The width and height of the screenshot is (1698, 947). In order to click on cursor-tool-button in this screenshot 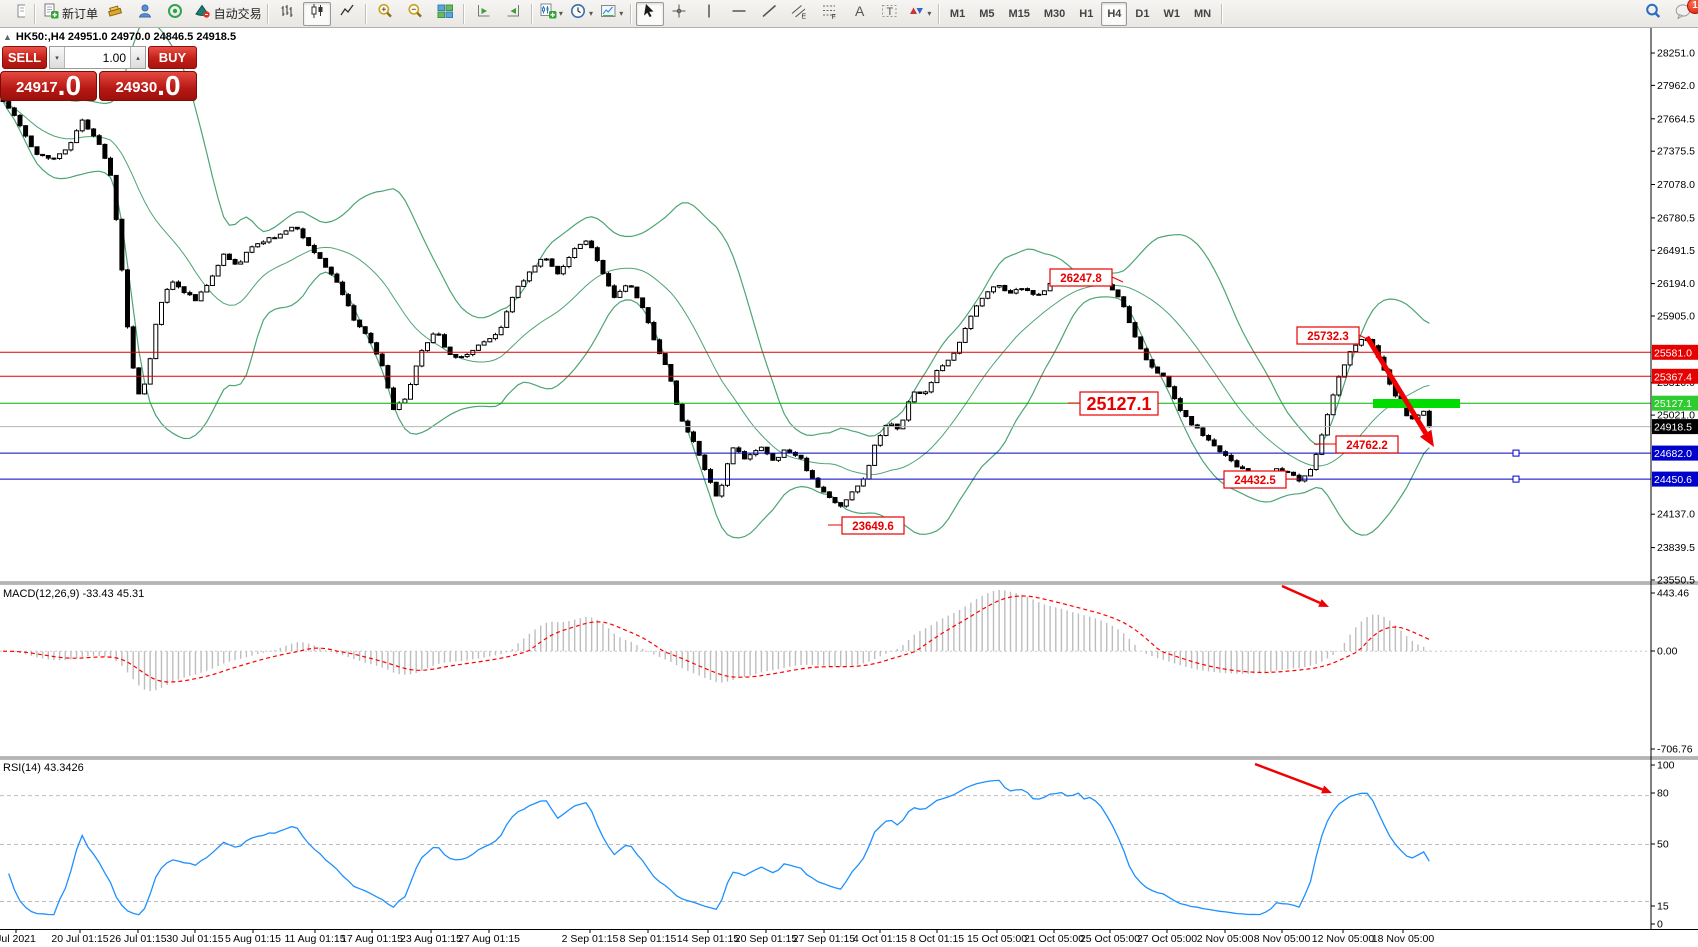, I will do `click(649, 13)`.